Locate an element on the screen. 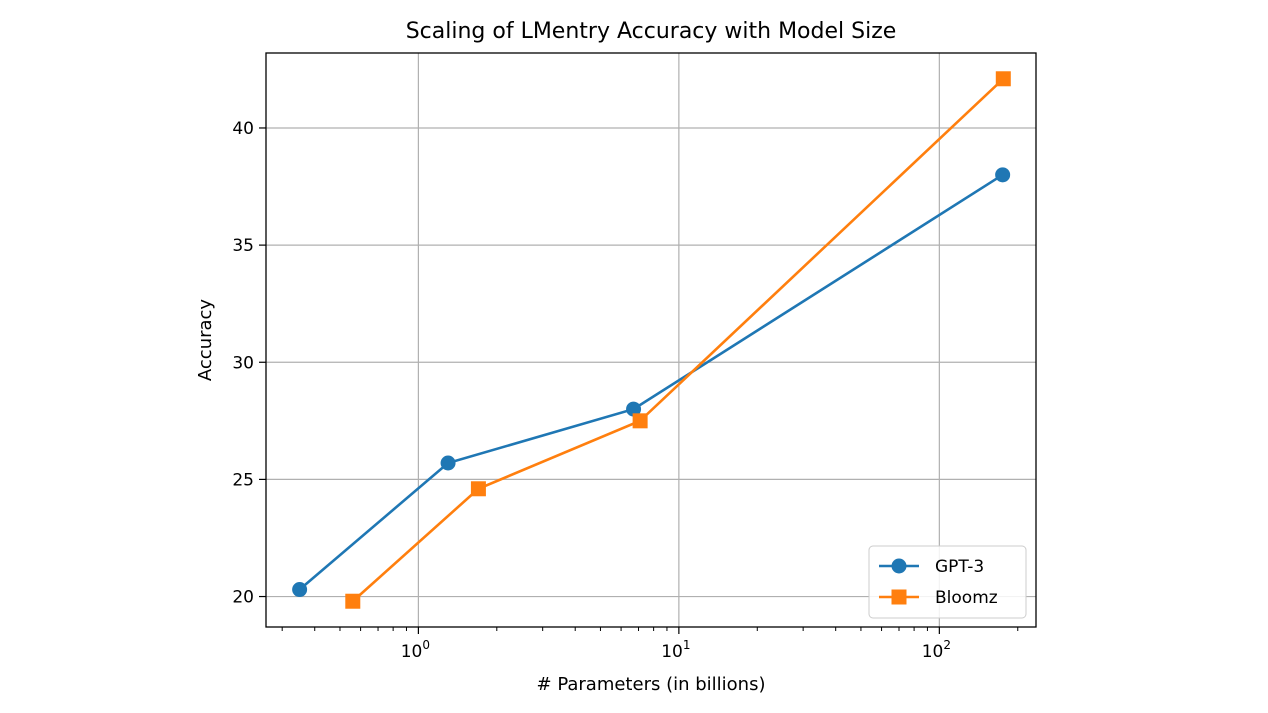 Image resolution: width=1268 pixels, height=713 pixels. x-axis-label: # Parameters (in billions) is located at coordinates (651, 684).